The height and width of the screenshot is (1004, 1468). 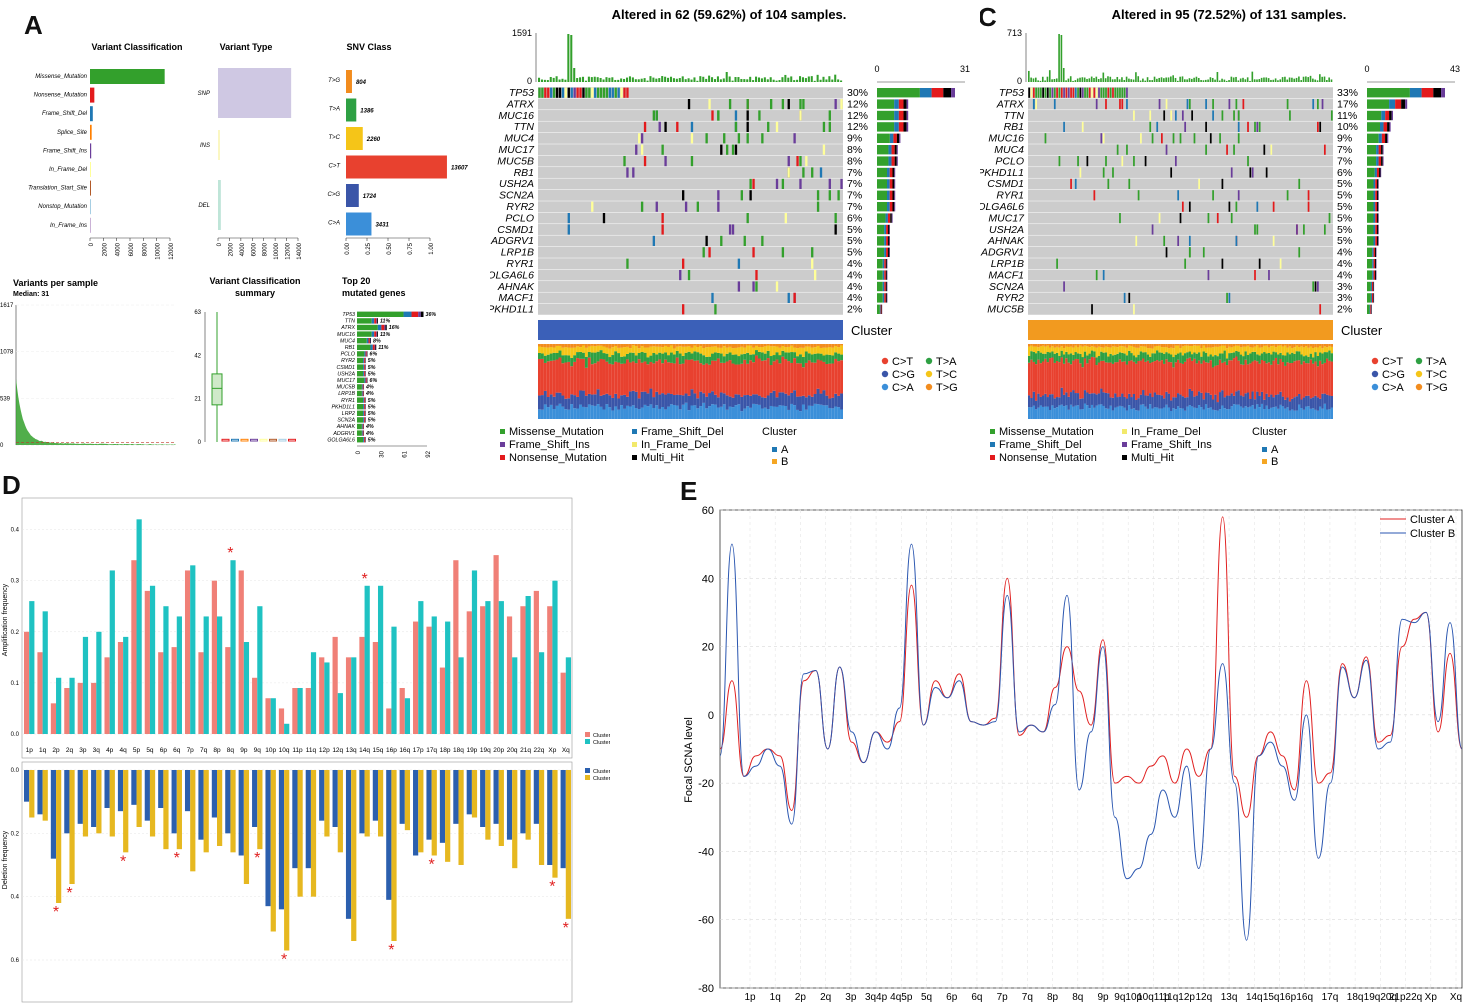 I want to click on top-tick-max: 713, so click(x=1014, y=33).